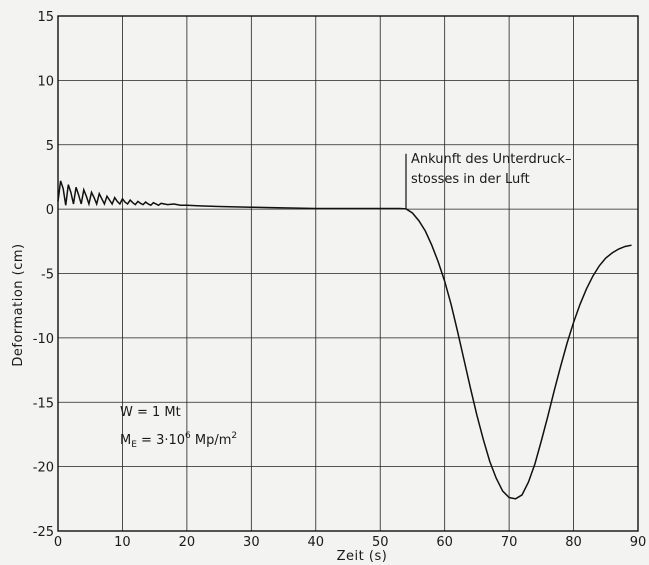 Image resolution: width=649 pixels, height=565 pixels. What do you see at coordinates (43, 532) in the screenshot?
I see `y-tick-label: -25` at bounding box center [43, 532].